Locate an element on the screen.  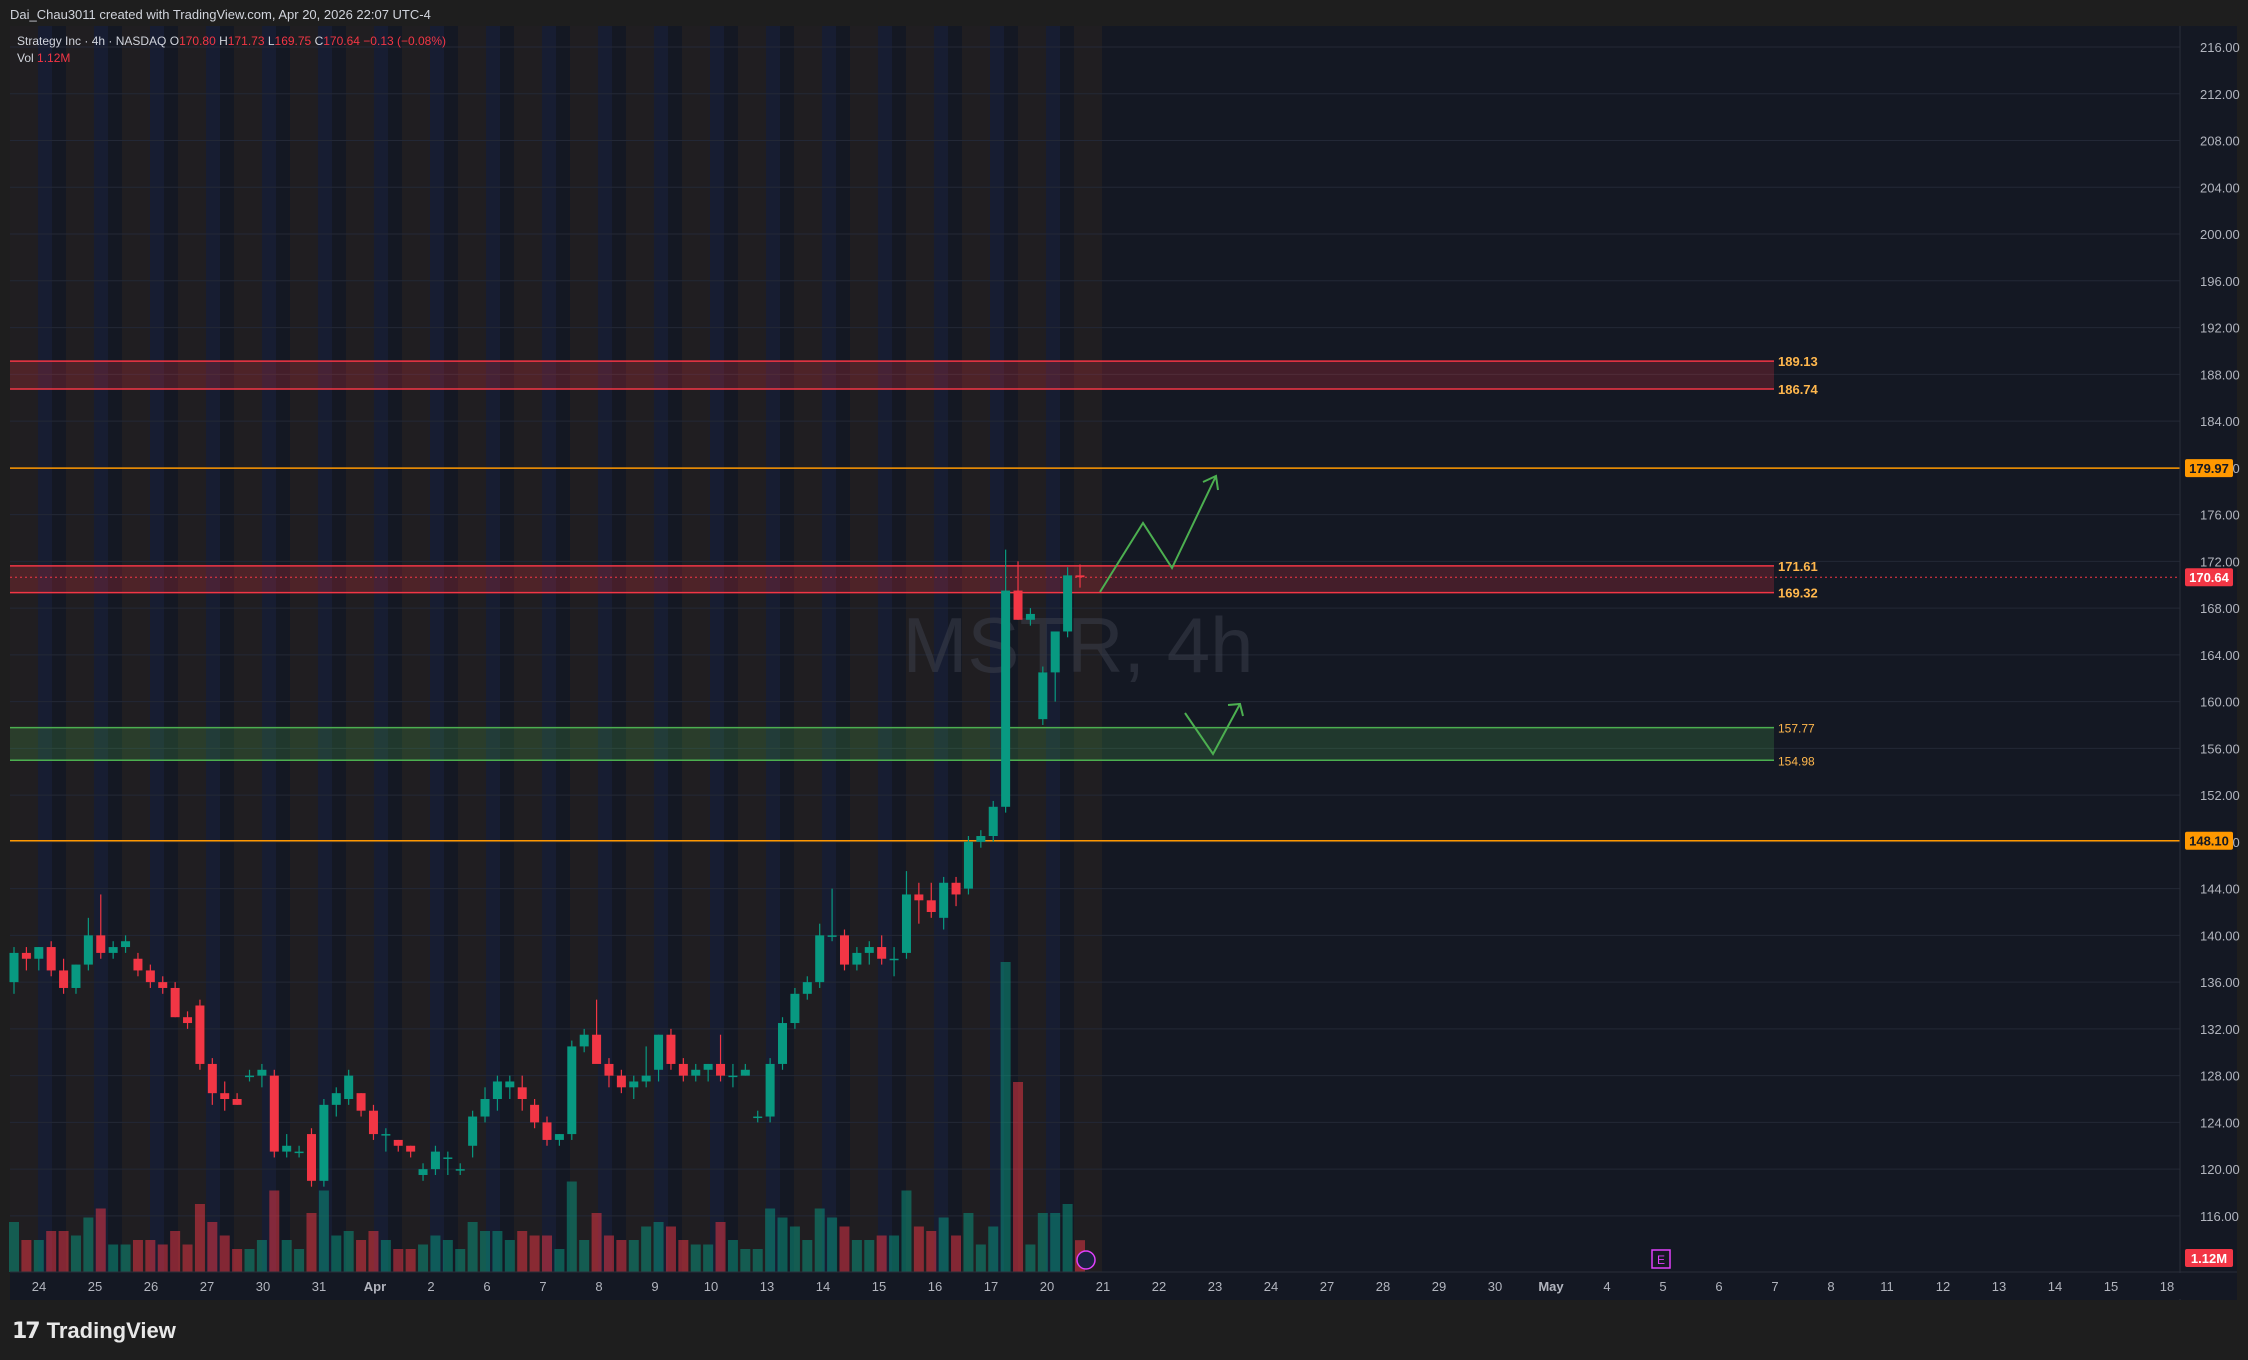
time-tick-label: 26 is located at coordinates (151, 1286).